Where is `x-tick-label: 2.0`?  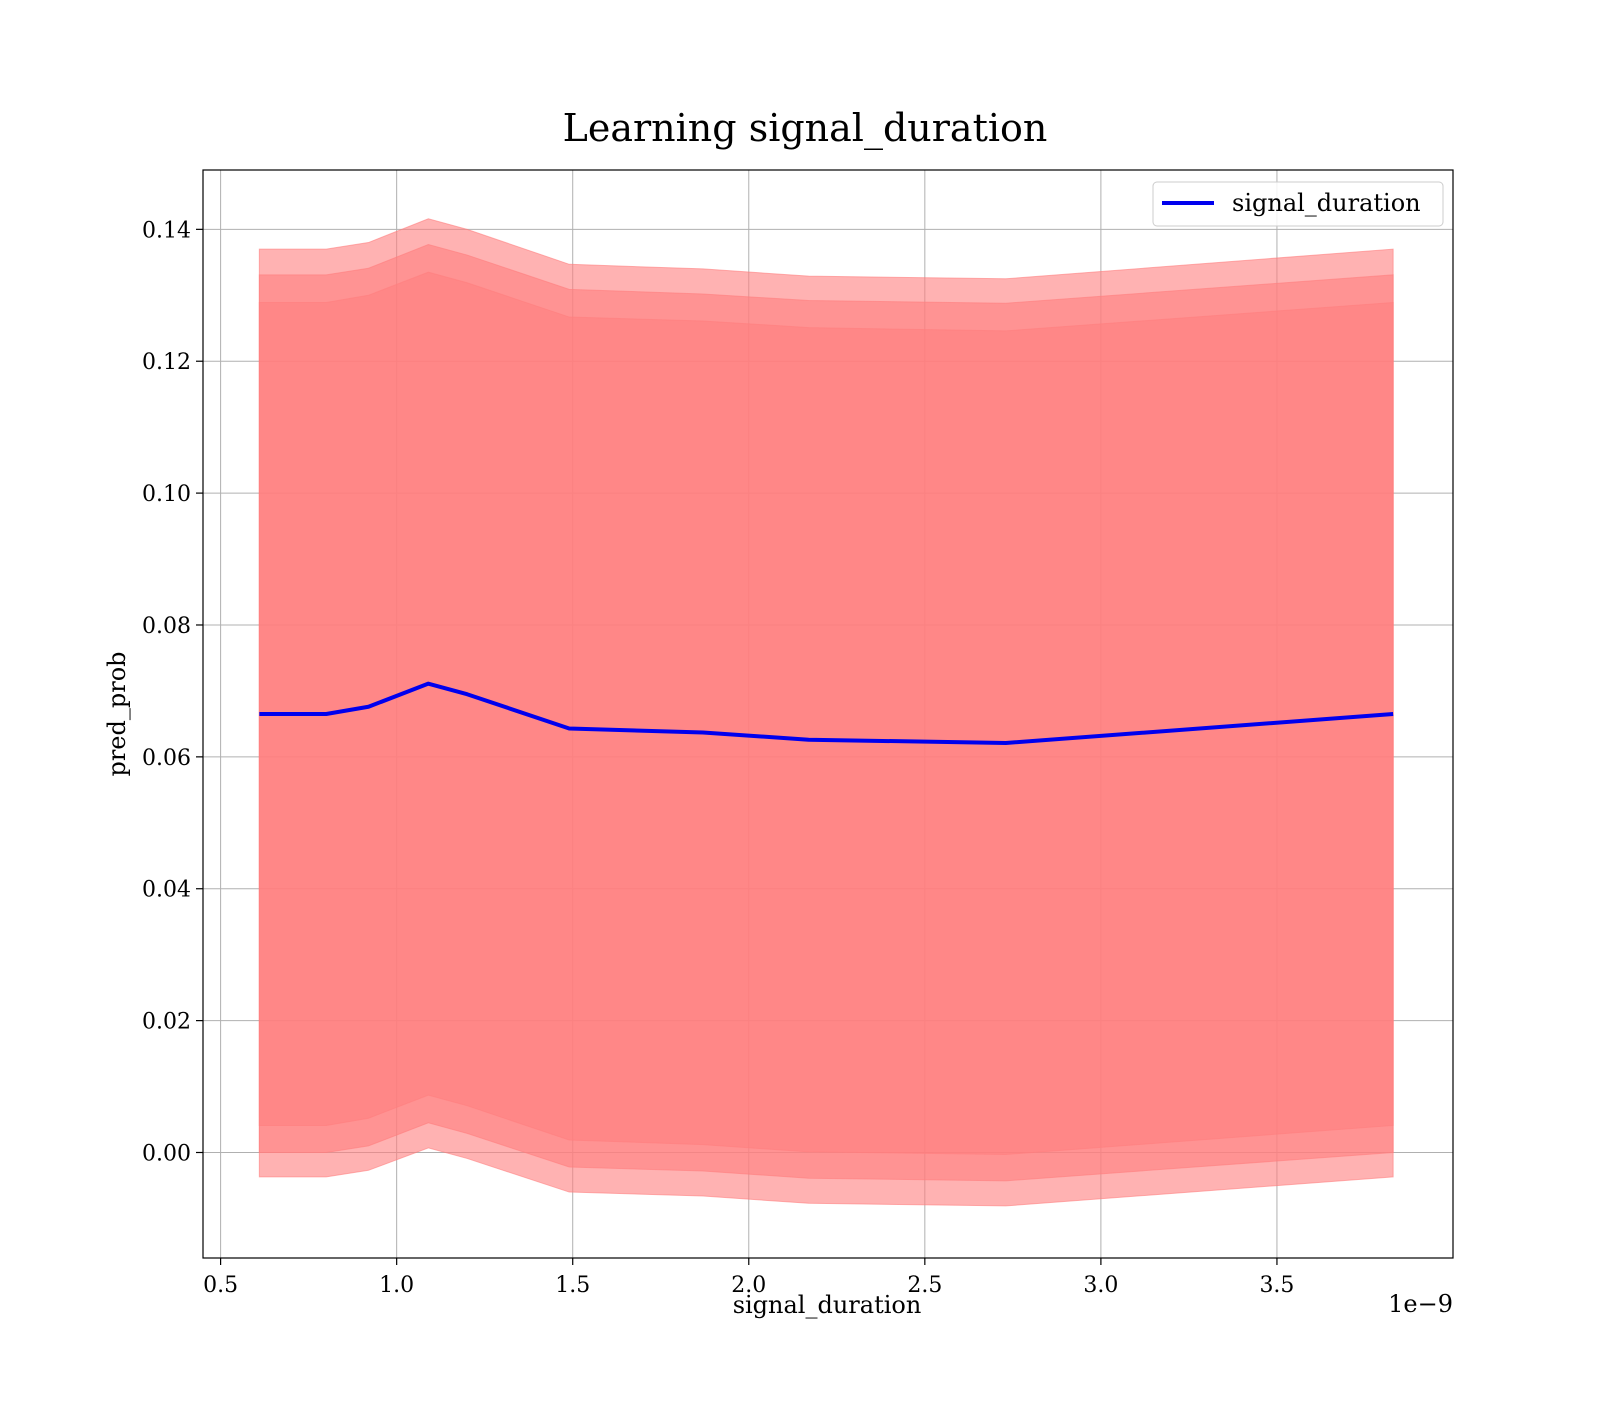
x-tick-label: 2.0 is located at coordinates (748, 1285).